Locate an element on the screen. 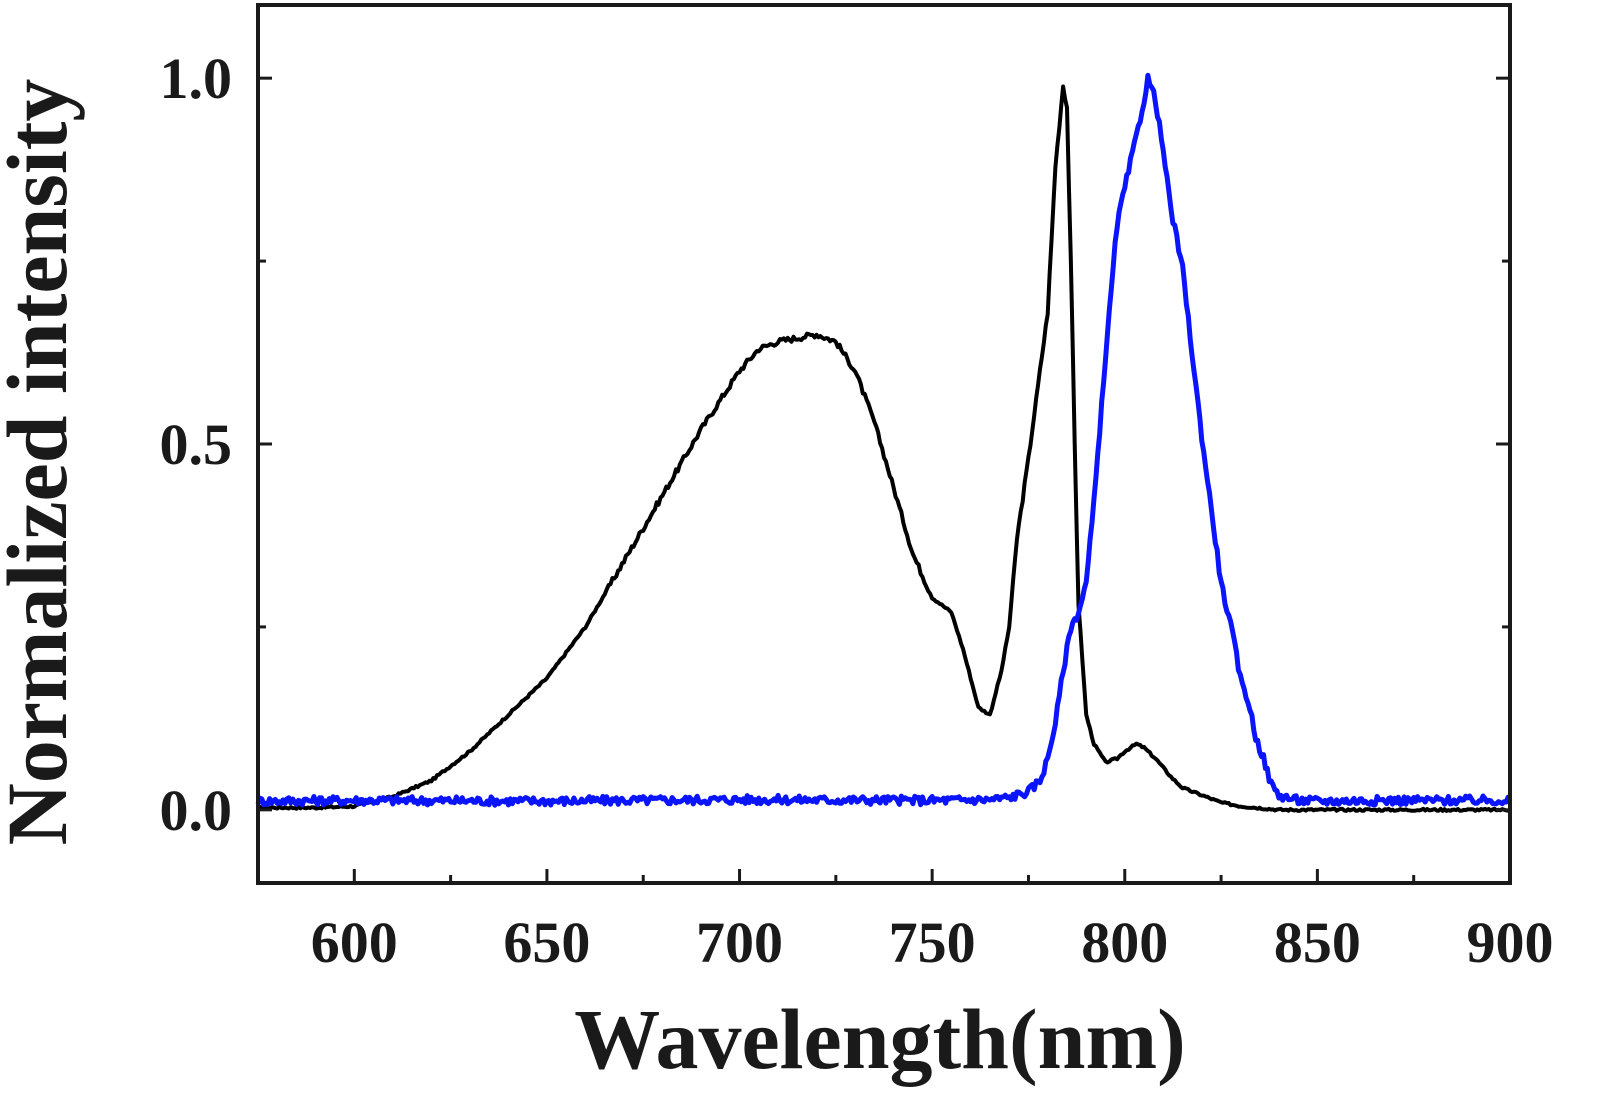 The height and width of the screenshot is (1111, 1599). y-tick-label: 0.5 is located at coordinates (196, 444).